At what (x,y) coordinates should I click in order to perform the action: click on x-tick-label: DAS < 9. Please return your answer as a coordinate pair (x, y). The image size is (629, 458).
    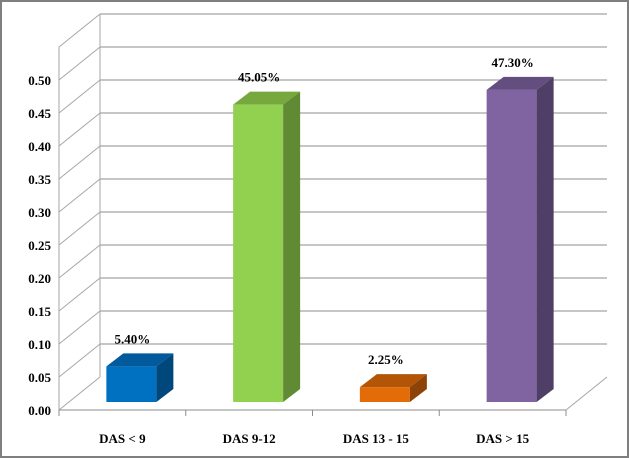
    Looking at the image, I should click on (122, 438).